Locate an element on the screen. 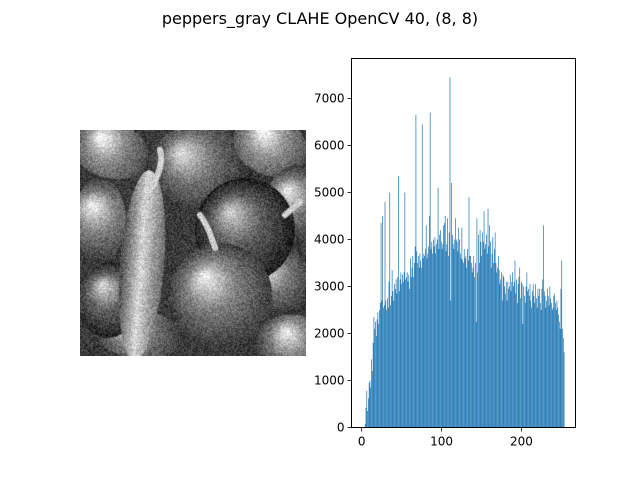  y-tick-label: 4000 is located at coordinates (329, 239).